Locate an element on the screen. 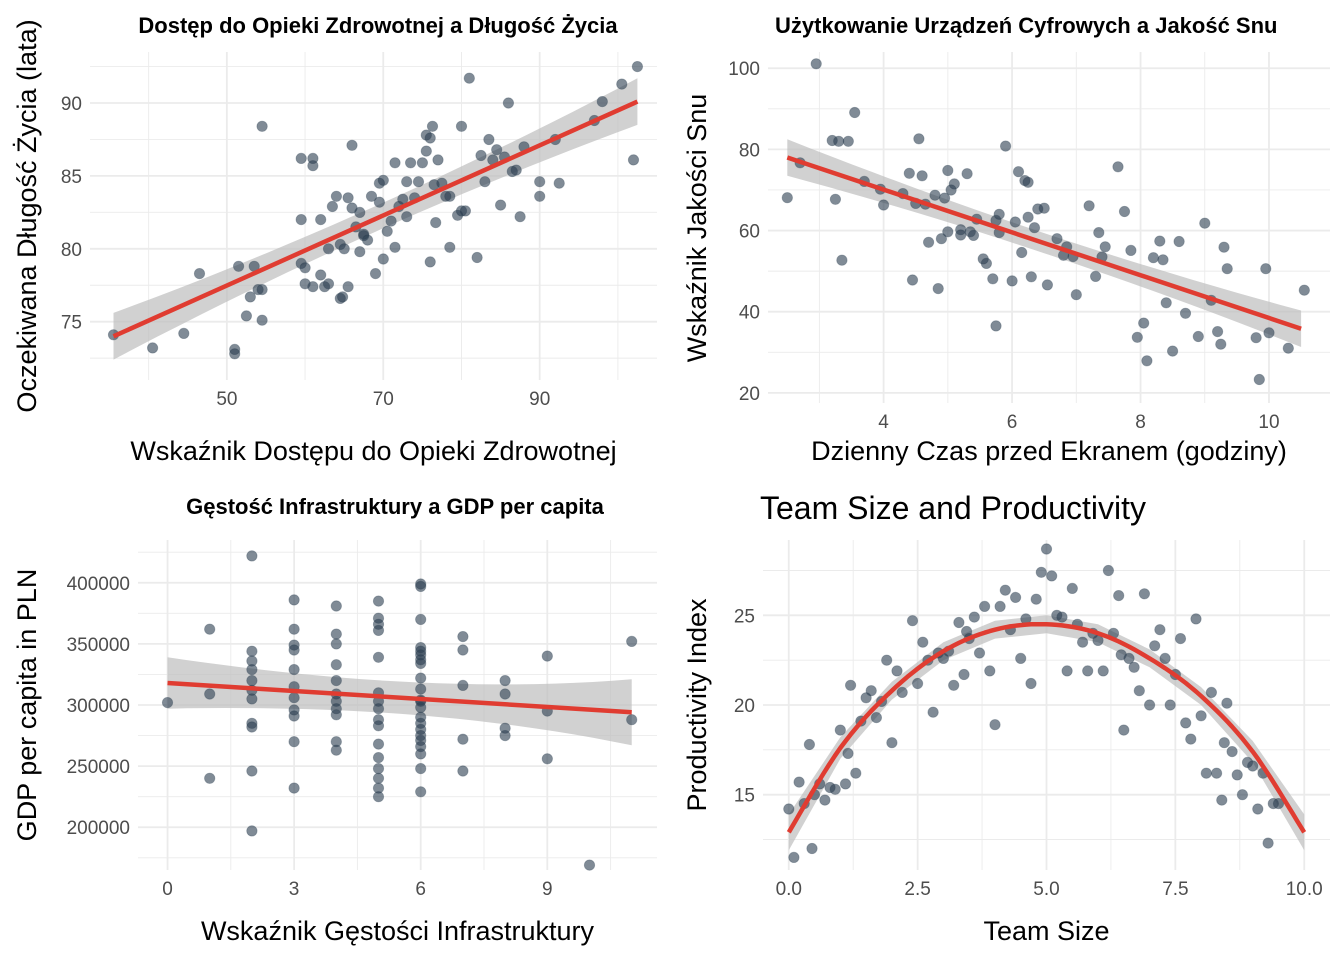 The height and width of the screenshot is (960, 1344). y-tick-label: 80 is located at coordinates (749, 150).